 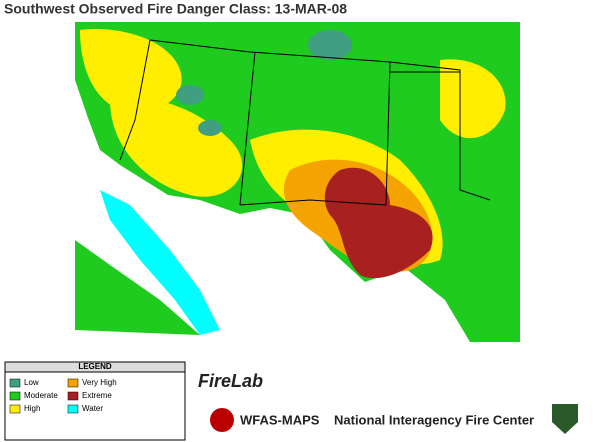 What do you see at coordinates (378, 223) in the screenshot?
I see `extreme-area` at bounding box center [378, 223].